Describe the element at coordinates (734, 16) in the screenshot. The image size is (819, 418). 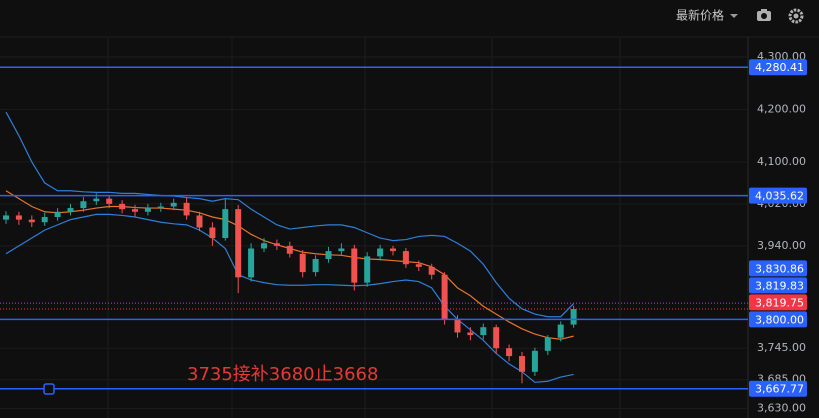
I see `dropdown-icon` at that location.